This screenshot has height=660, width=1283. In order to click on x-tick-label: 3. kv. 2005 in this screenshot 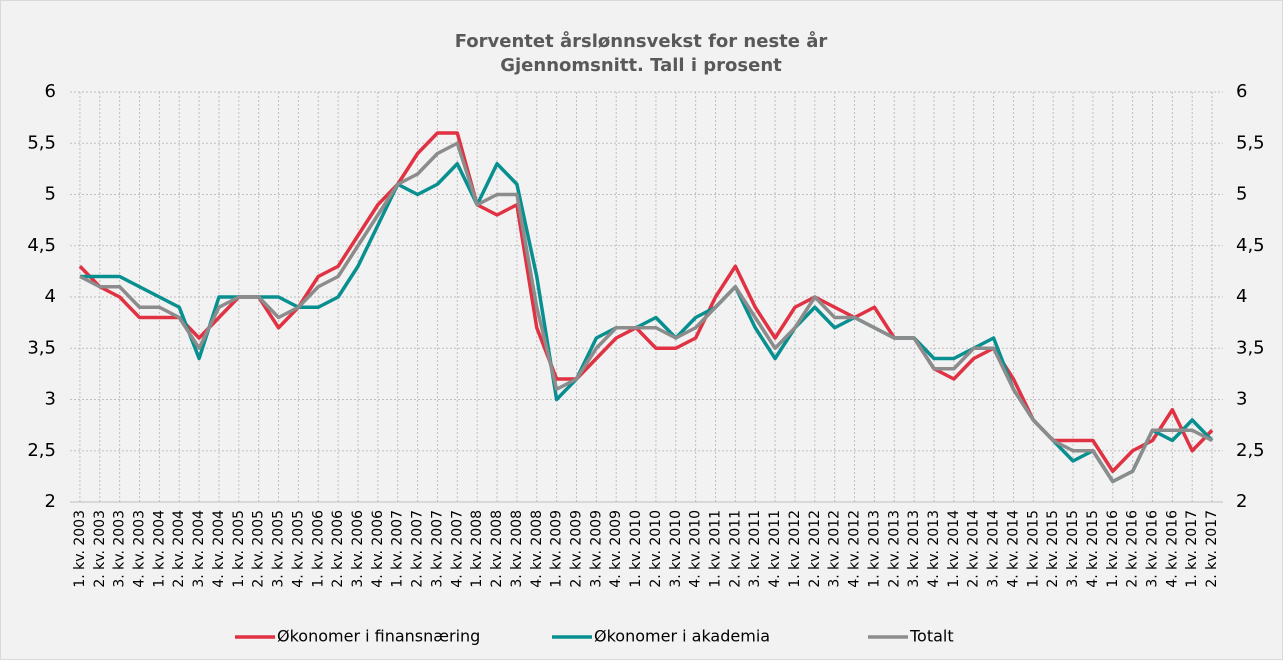, I will do `click(279, 549)`.